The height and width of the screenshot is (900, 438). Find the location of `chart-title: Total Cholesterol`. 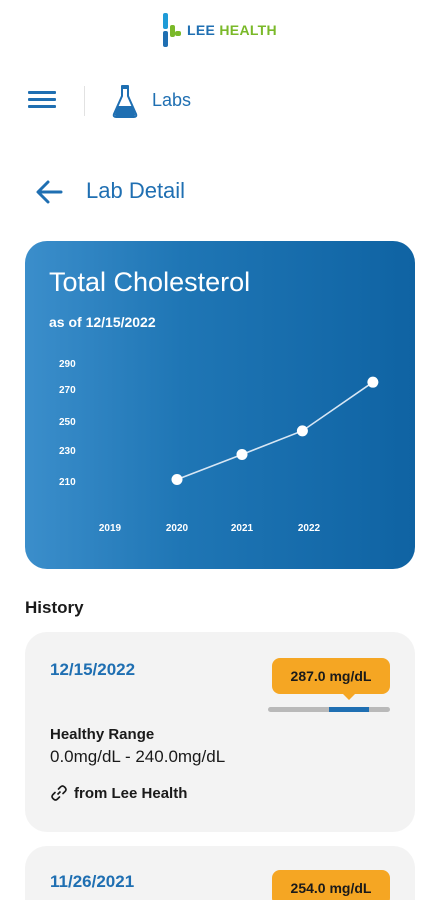

chart-title: Total Cholesterol is located at coordinates (150, 282).